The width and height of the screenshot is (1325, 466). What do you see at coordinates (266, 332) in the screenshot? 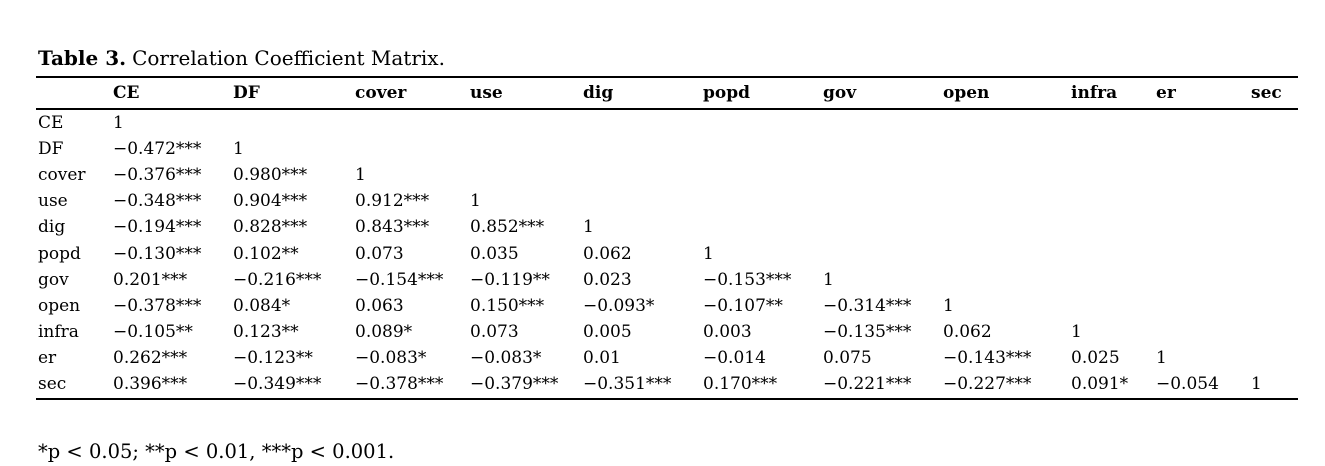
I see `cell-infra-DF: 0.123**` at bounding box center [266, 332].